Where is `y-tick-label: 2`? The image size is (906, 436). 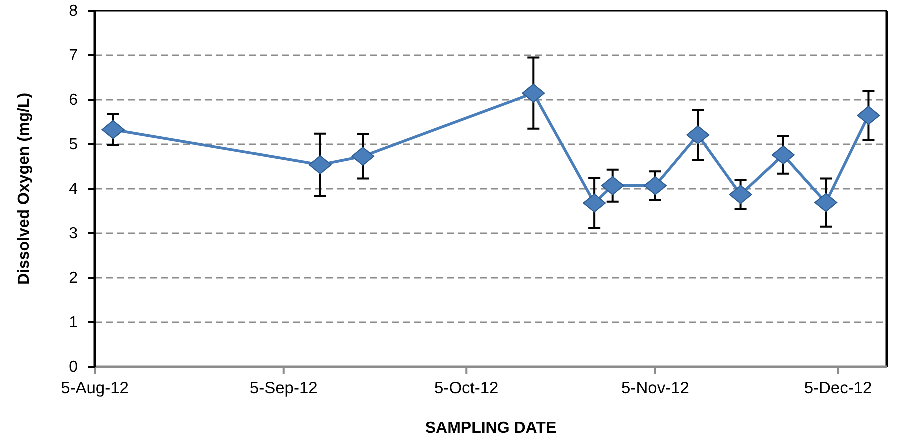
y-tick-label: 2 is located at coordinates (73, 279).